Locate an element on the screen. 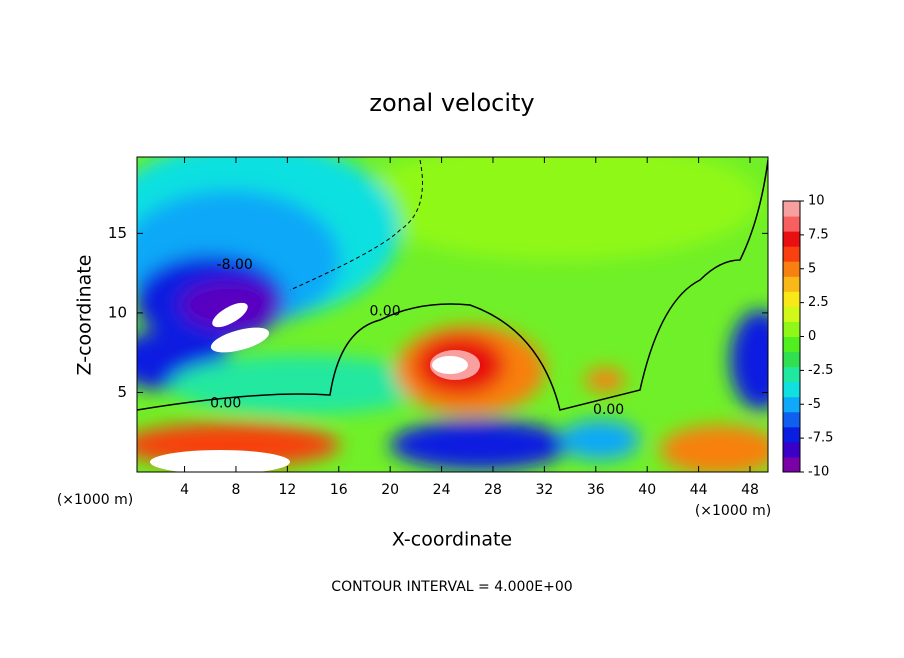 Image resolution: width=904 pixels, height=658 pixels. x-tick-label: 20 is located at coordinates (390, 490).